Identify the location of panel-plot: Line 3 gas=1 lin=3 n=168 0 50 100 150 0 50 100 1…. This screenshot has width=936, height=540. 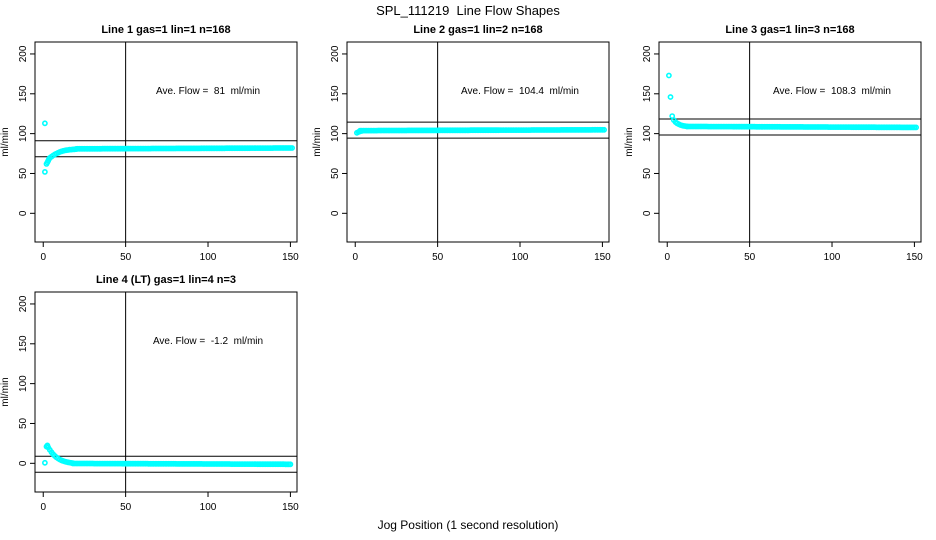
(773, 143).